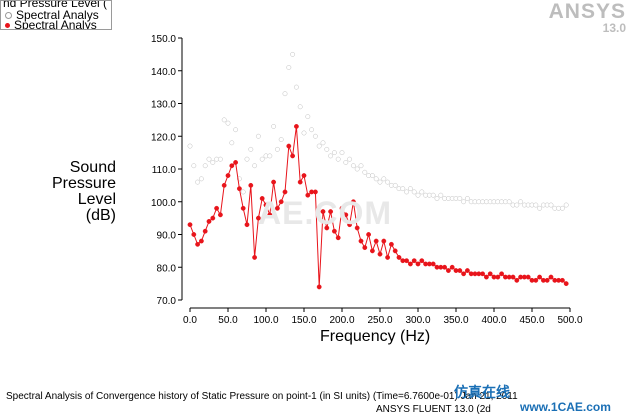  What do you see at coordinates (163, 137) in the screenshot?
I see `y-tick-label: 120.0` at bounding box center [163, 137].